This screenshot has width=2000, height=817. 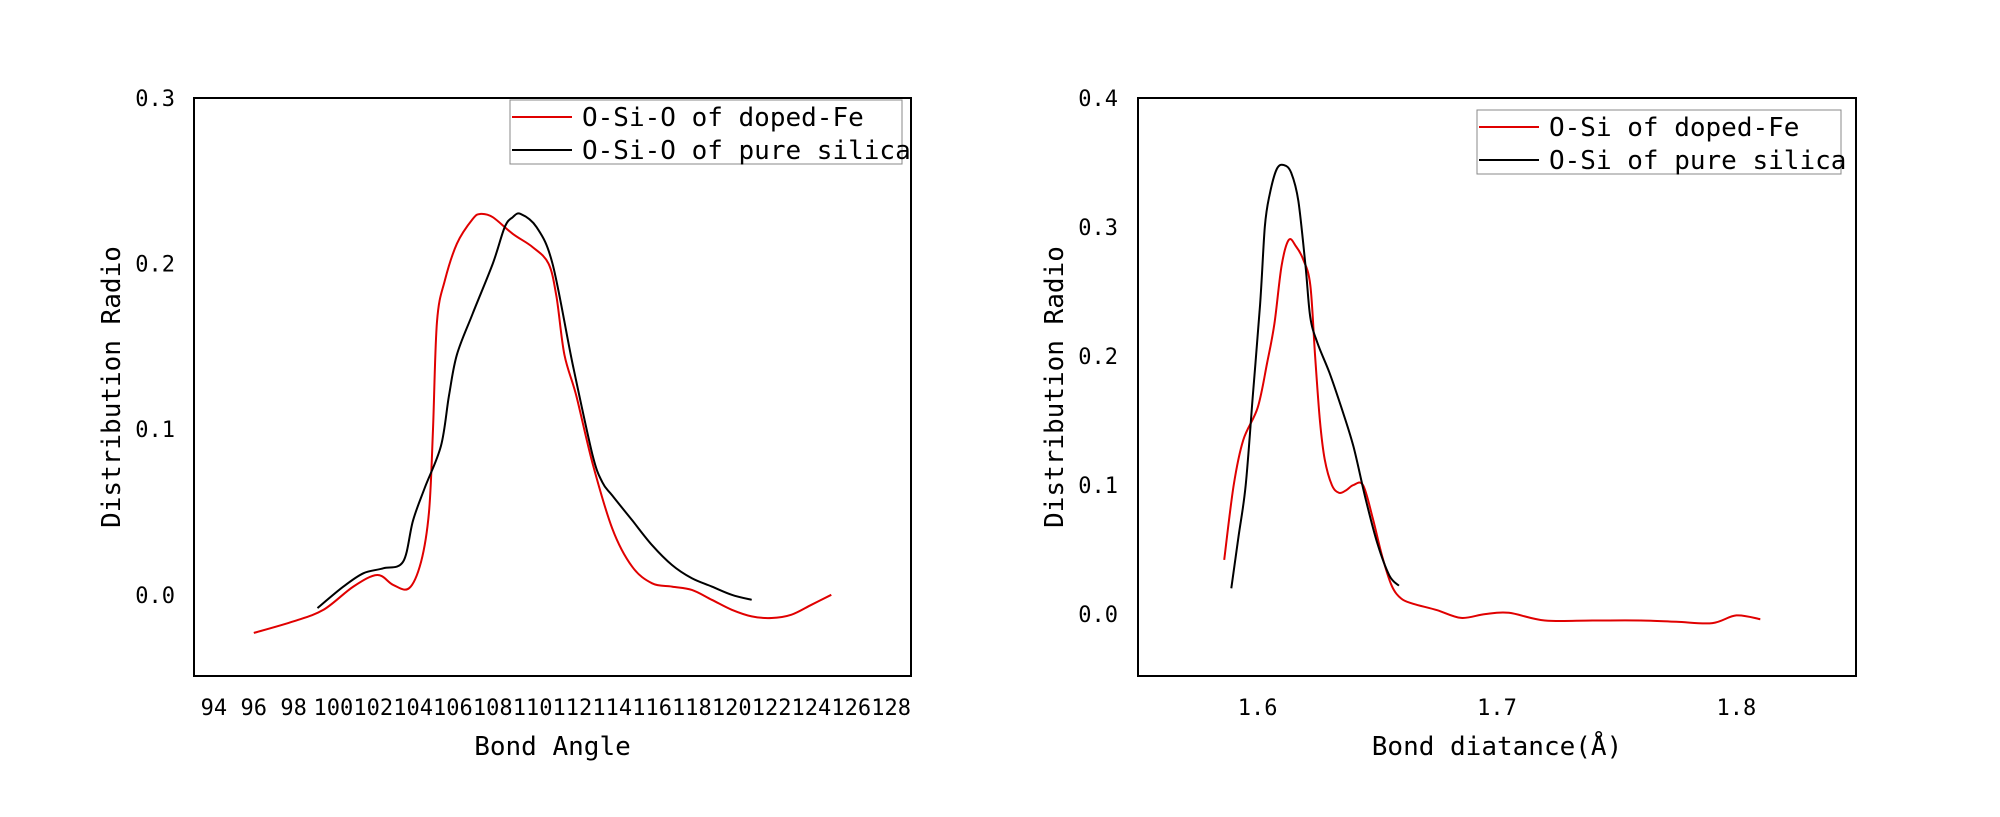 What do you see at coordinates (413, 708) in the screenshot?
I see `x-tick-label: 104` at bounding box center [413, 708].